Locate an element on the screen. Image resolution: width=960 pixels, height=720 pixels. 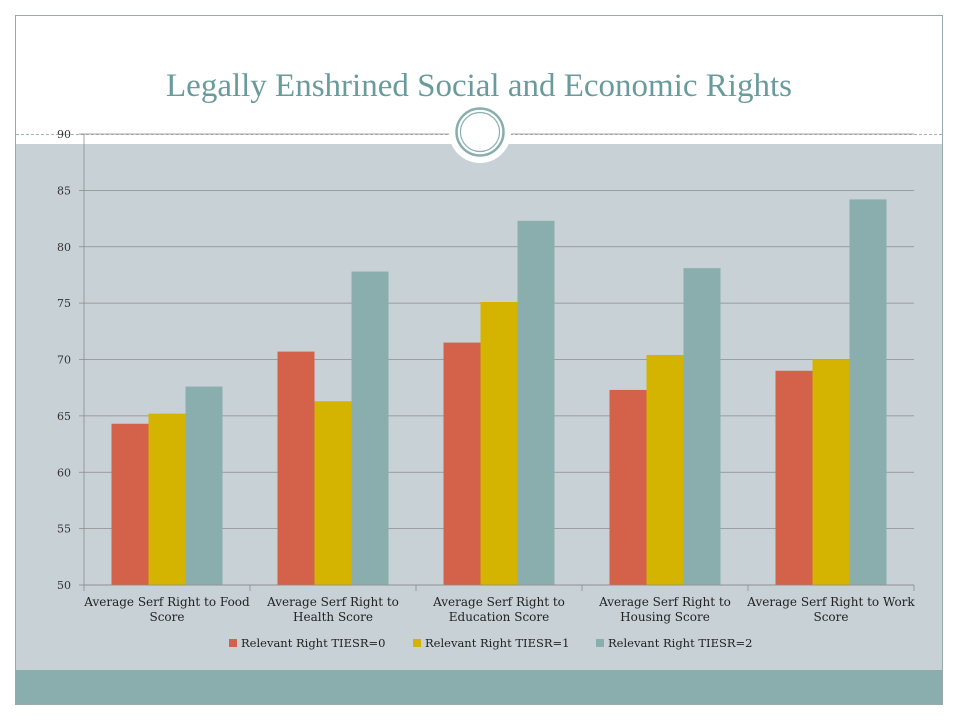
slide-footer-band is located at coordinates (479, 687).